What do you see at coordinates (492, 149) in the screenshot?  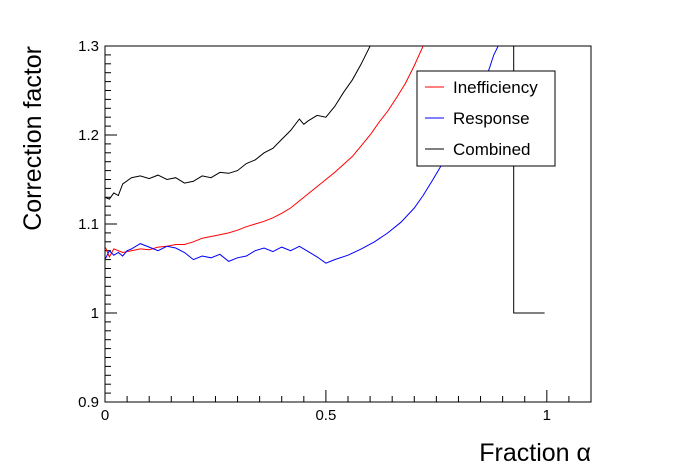 I see `legend-label-combined: Combined` at bounding box center [492, 149].